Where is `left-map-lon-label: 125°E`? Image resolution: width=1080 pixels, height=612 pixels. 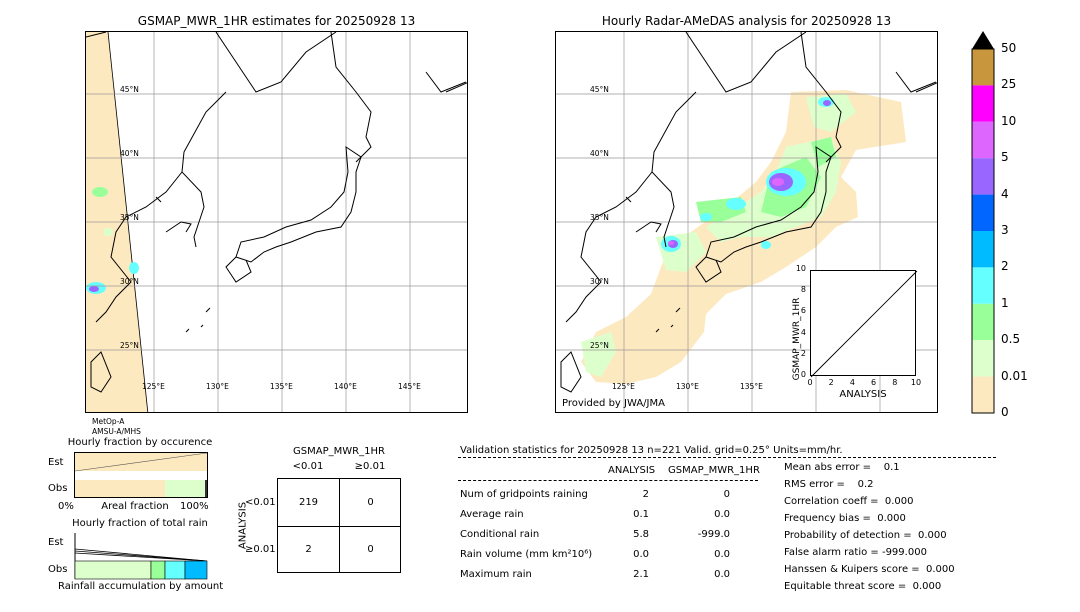
left-map-lon-label: 125°E is located at coordinates (153, 386).